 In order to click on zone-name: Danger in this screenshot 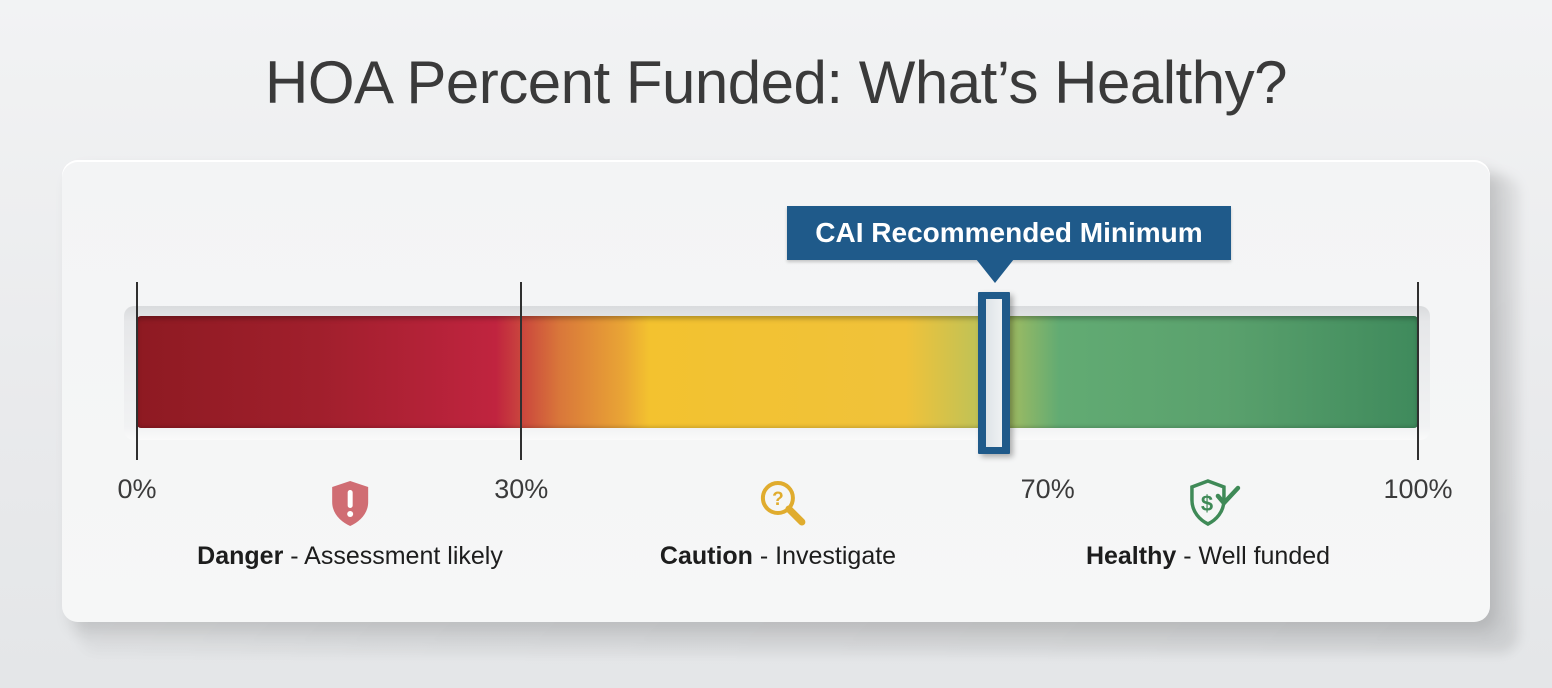, I will do `click(240, 556)`.